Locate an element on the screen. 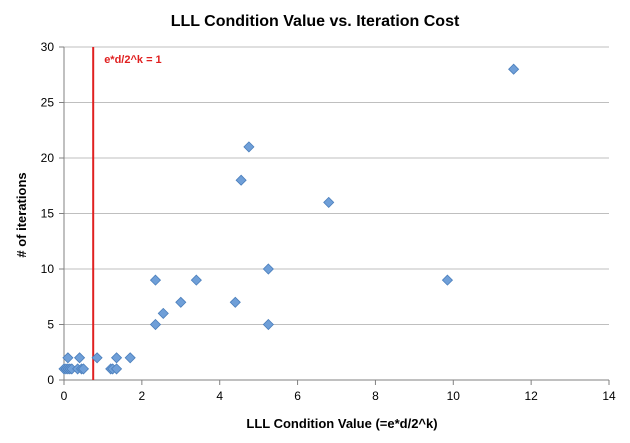 Image resolution: width=630 pixels, height=443 pixels. x-tick-label: 10 is located at coordinates (454, 396).